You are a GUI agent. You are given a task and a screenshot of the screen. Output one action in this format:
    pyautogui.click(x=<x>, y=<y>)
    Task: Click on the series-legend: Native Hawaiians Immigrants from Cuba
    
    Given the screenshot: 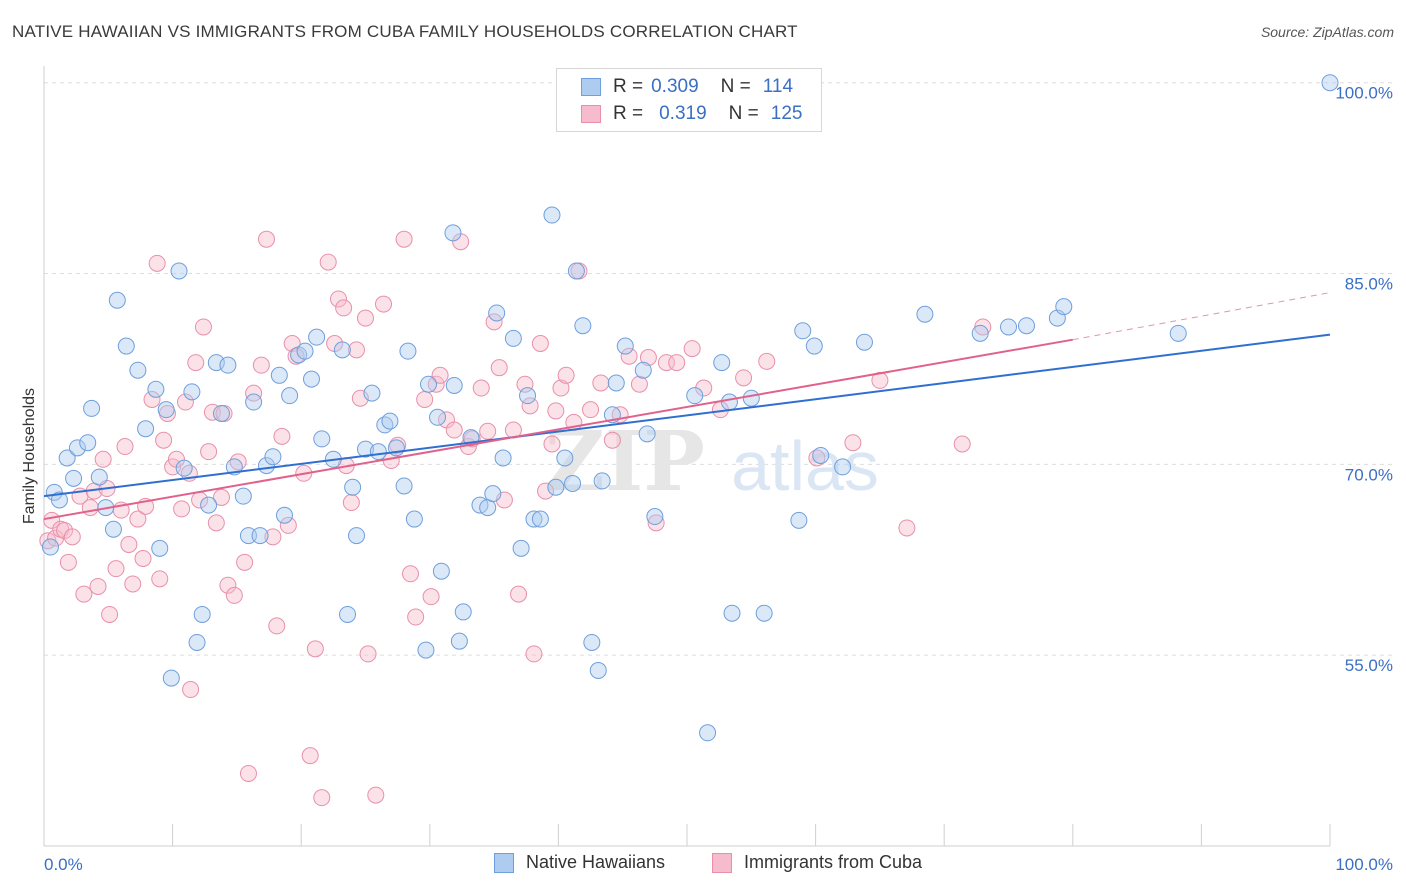 What is the action you would take?
    pyautogui.click(x=703, y=864)
    